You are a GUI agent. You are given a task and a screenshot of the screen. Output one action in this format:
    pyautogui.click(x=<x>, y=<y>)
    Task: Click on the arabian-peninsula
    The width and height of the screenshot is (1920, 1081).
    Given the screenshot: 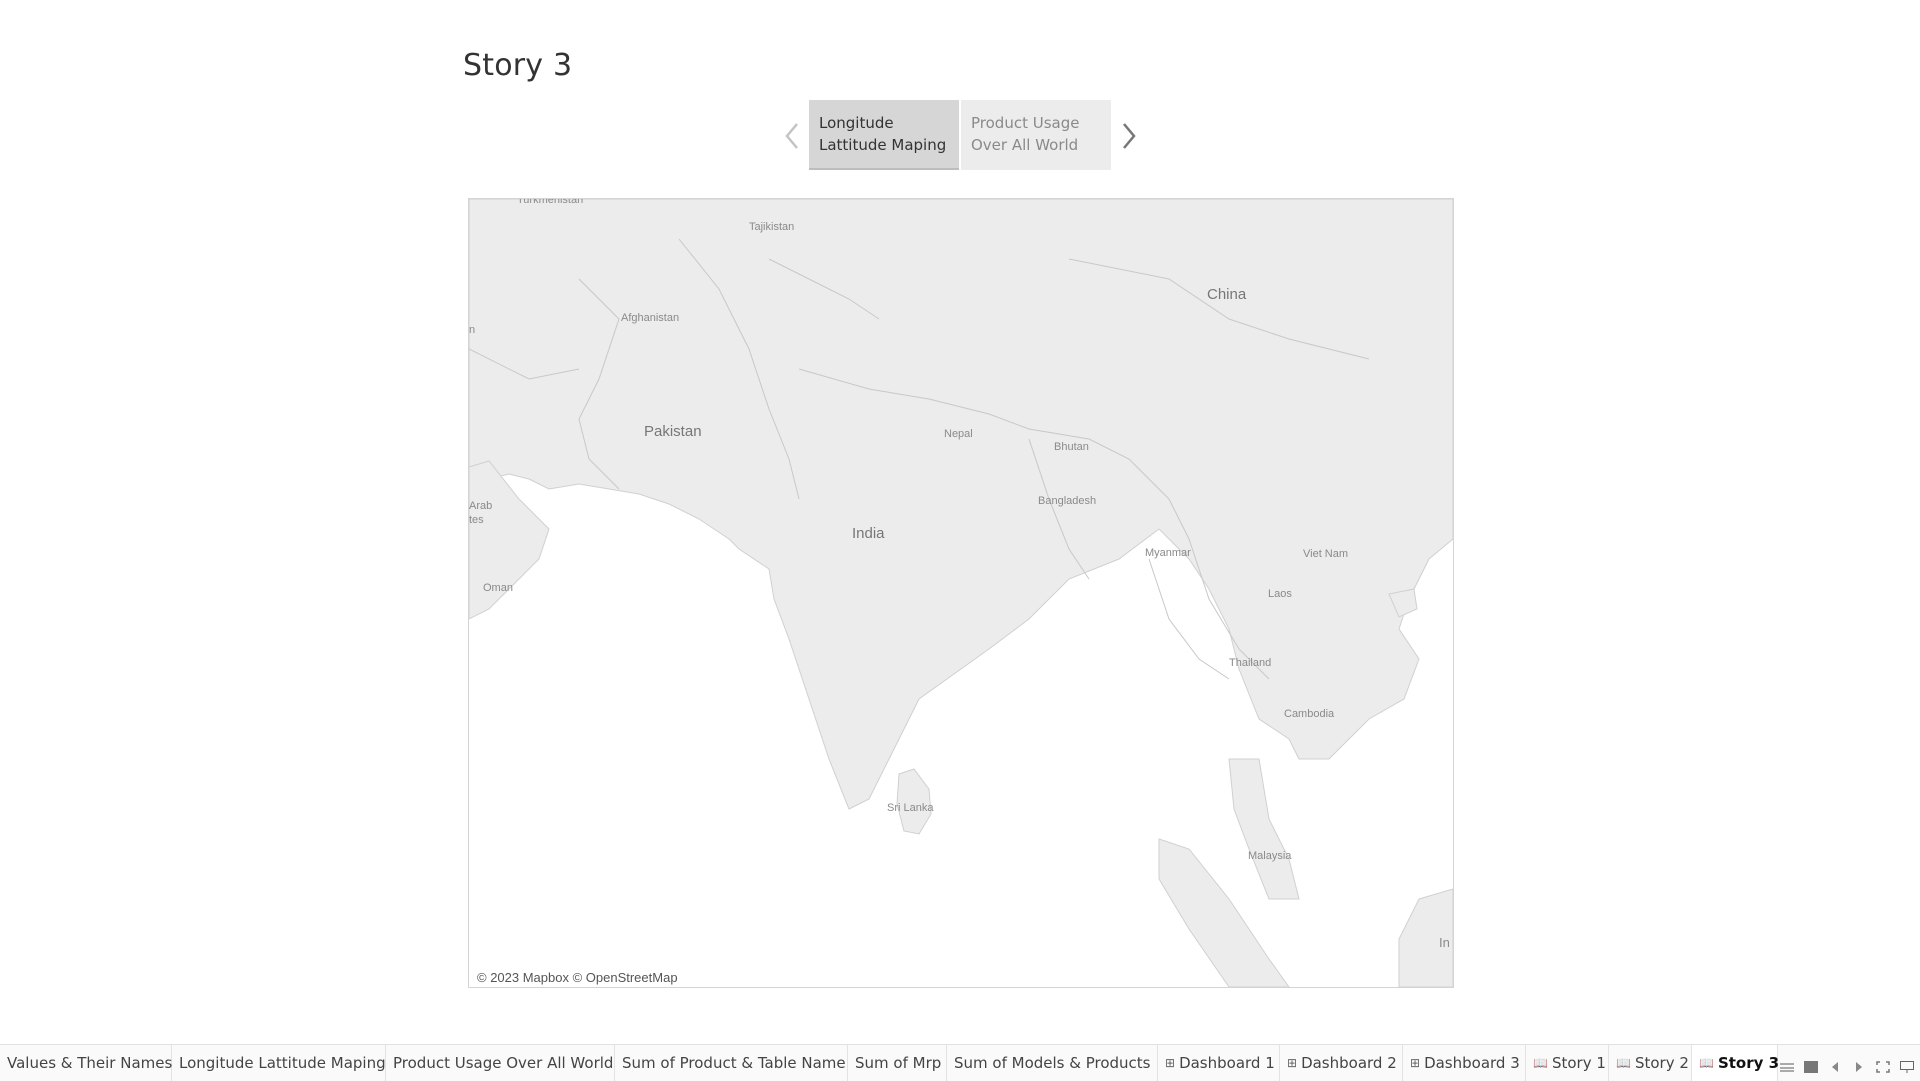 What is the action you would take?
    pyautogui.click(x=509, y=540)
    